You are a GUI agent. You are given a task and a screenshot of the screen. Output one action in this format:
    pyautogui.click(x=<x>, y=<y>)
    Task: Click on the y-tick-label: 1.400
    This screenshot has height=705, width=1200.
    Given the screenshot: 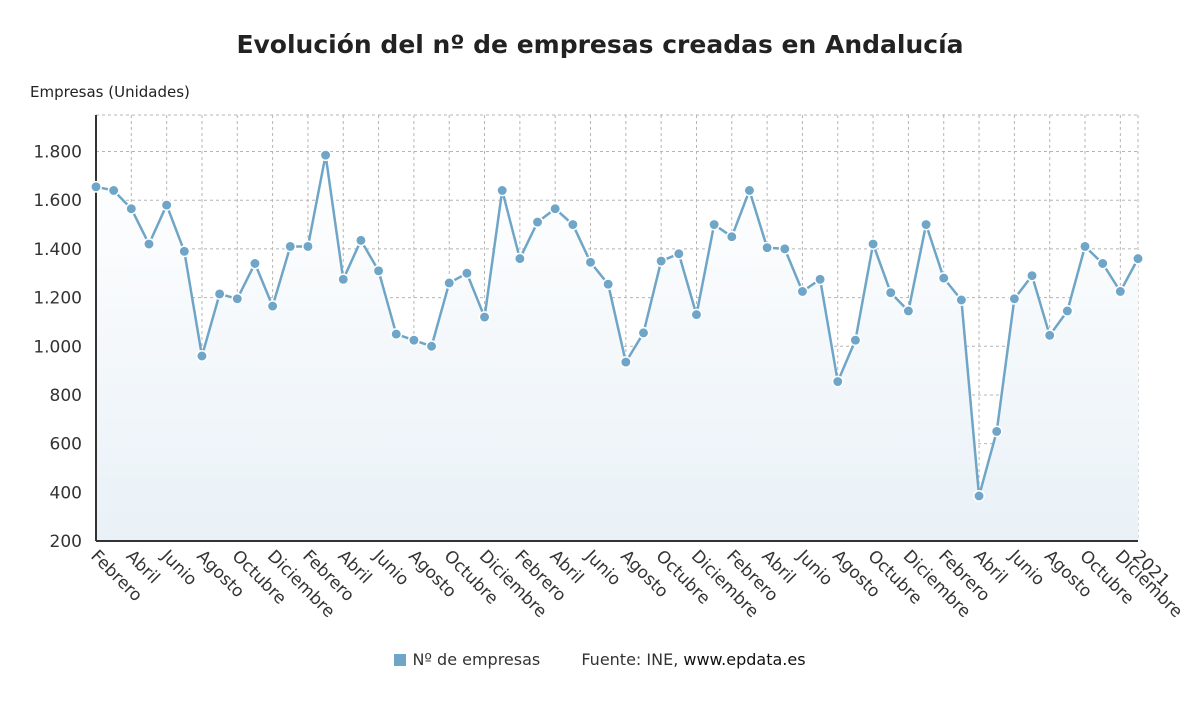 What is the action you would take?
    pyautogui.click(x=57, y=250)
    